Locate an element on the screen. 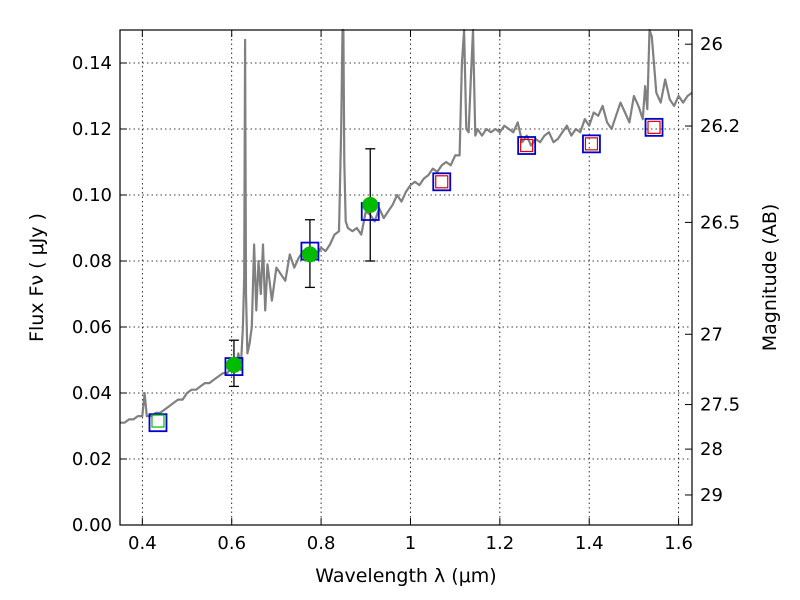 The height and width of the screenshot is (600, 800). y-tick-label: 0.04 is located at coordinates (92, 393).